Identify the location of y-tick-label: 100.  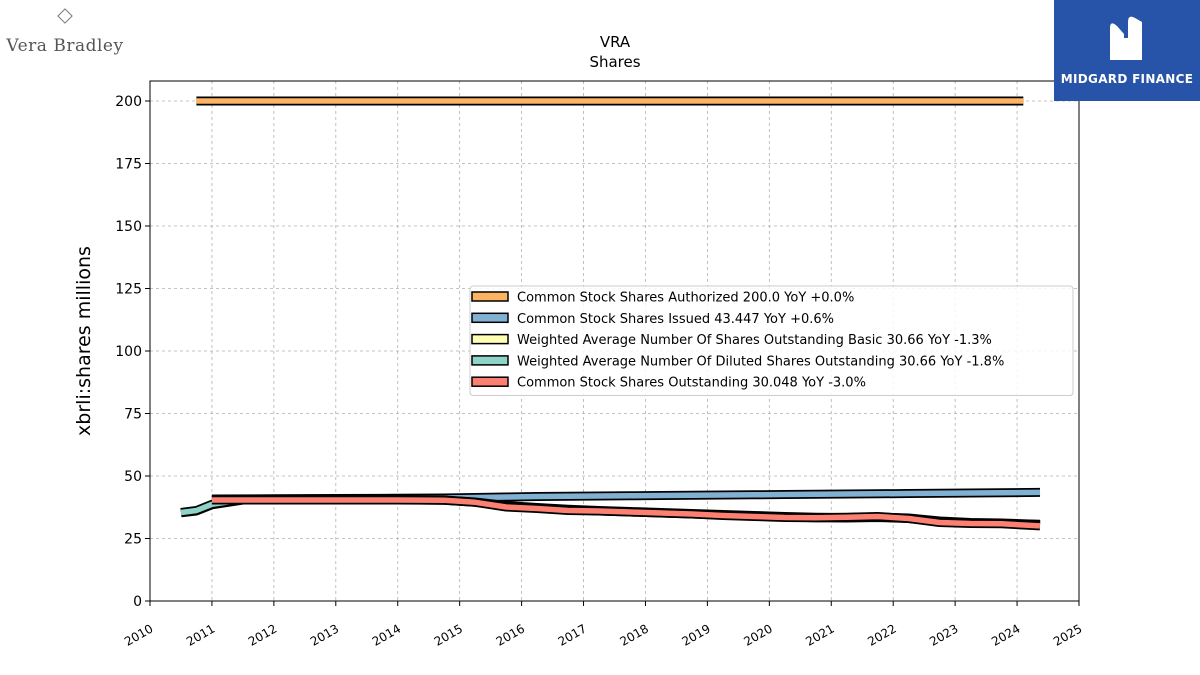
(128, 352).